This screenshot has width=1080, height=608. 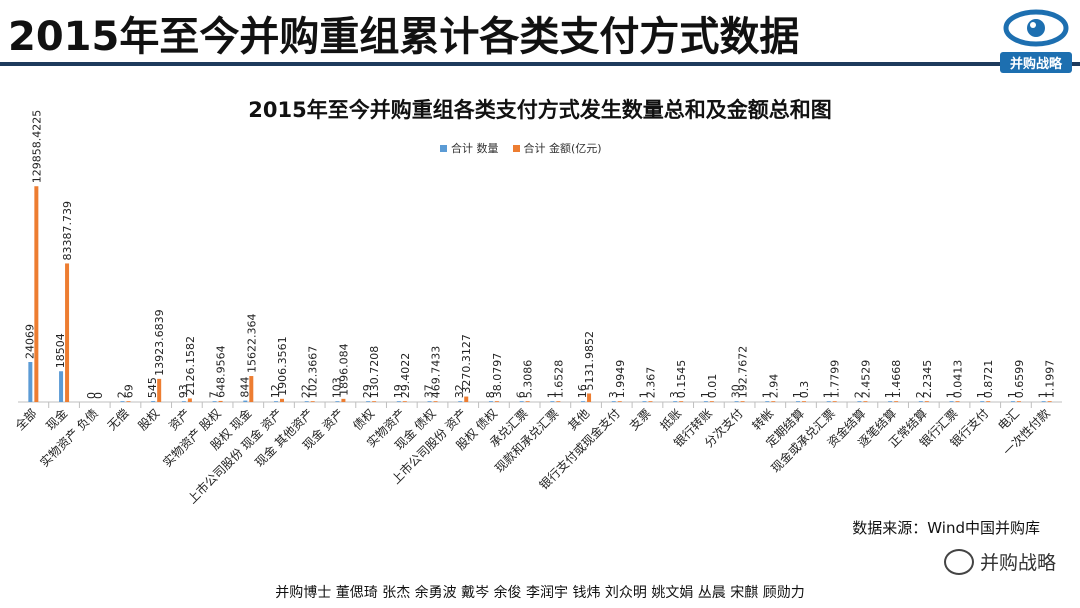 I want to click on data-label-amount: 0.0413, so click(x=958, y=379).